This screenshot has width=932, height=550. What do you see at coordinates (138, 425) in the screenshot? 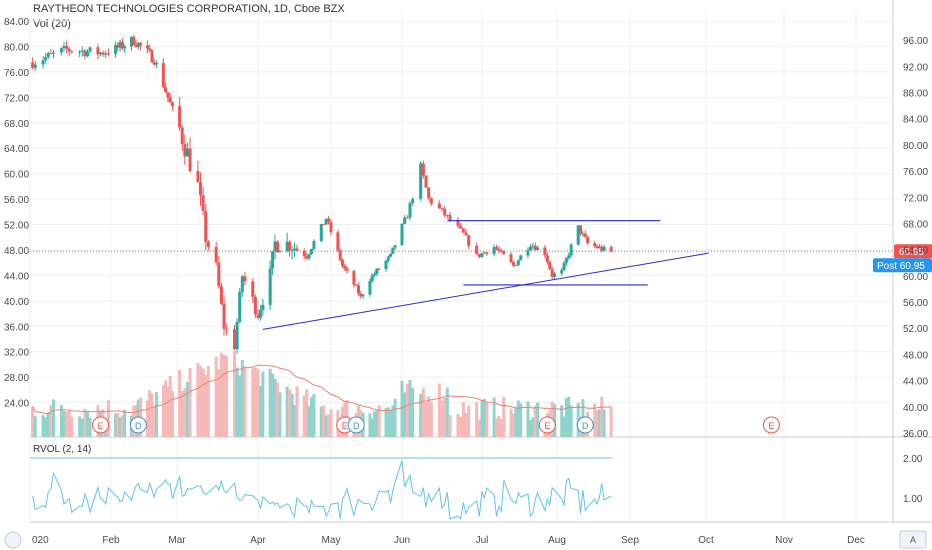
I see `dividend-marker` at bounding box center [138, 425].